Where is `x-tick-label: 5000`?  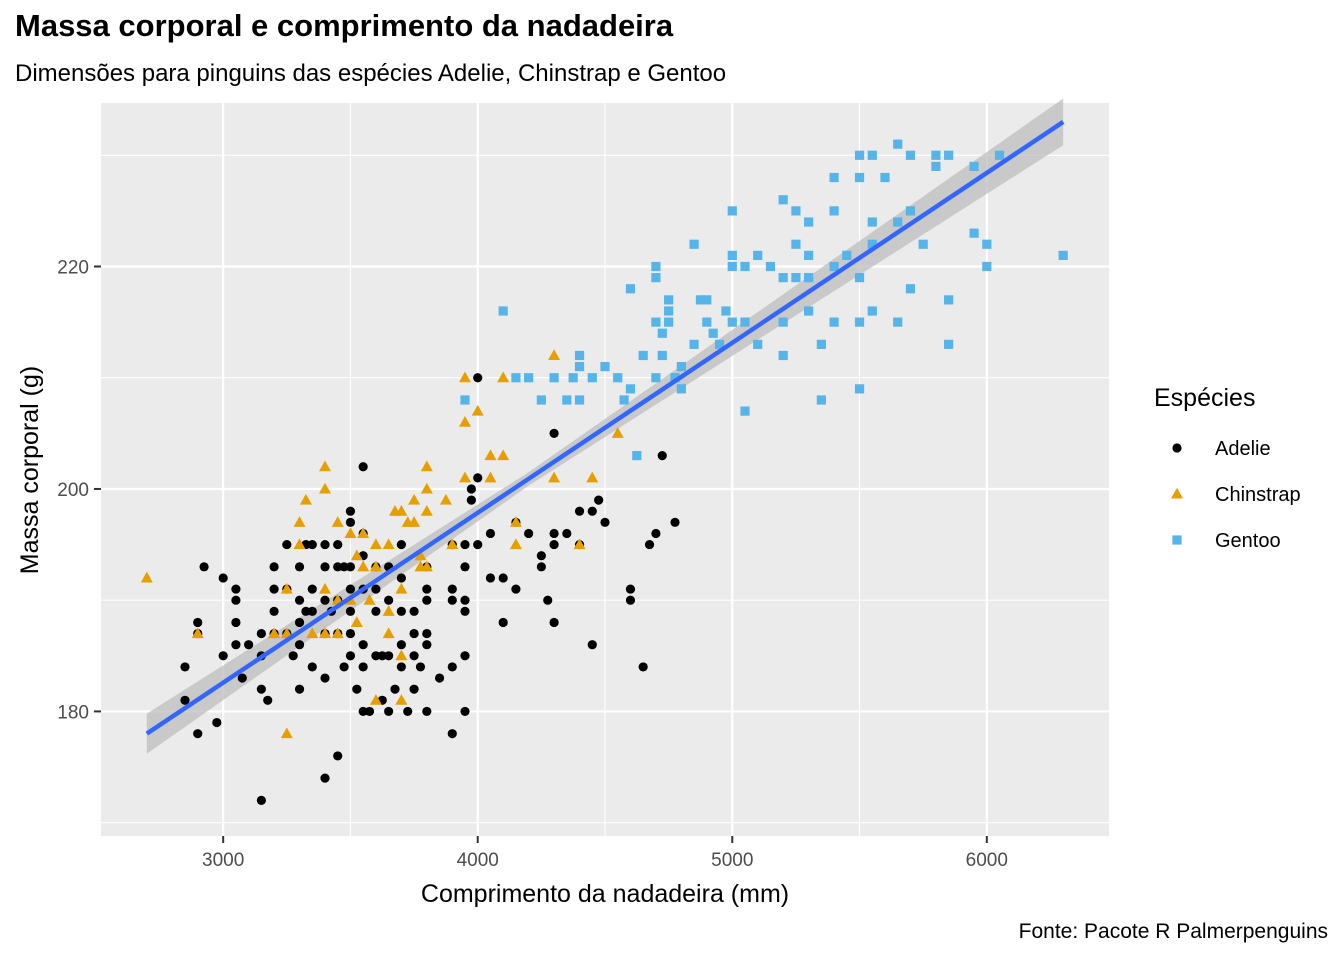
x-tick-label: 5000 is located at coordinates (732, 860).